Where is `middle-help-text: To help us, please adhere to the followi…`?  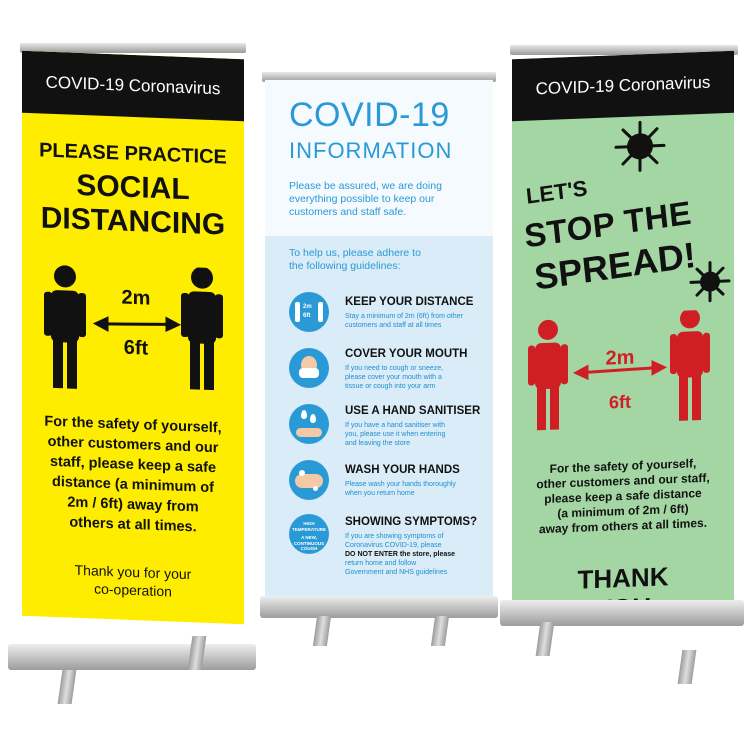 middle-help-text: To help us, please adhere to the followi… is located at coordinates (355, 260).